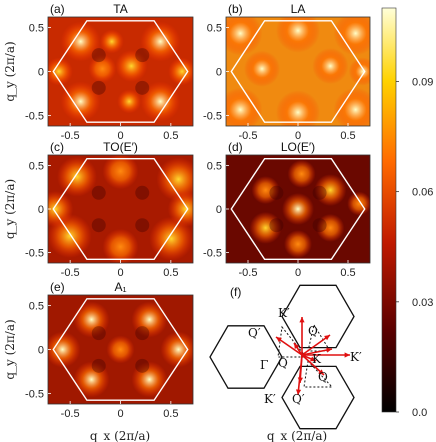  I want to click on dotted-triangle, so click(292, 341).